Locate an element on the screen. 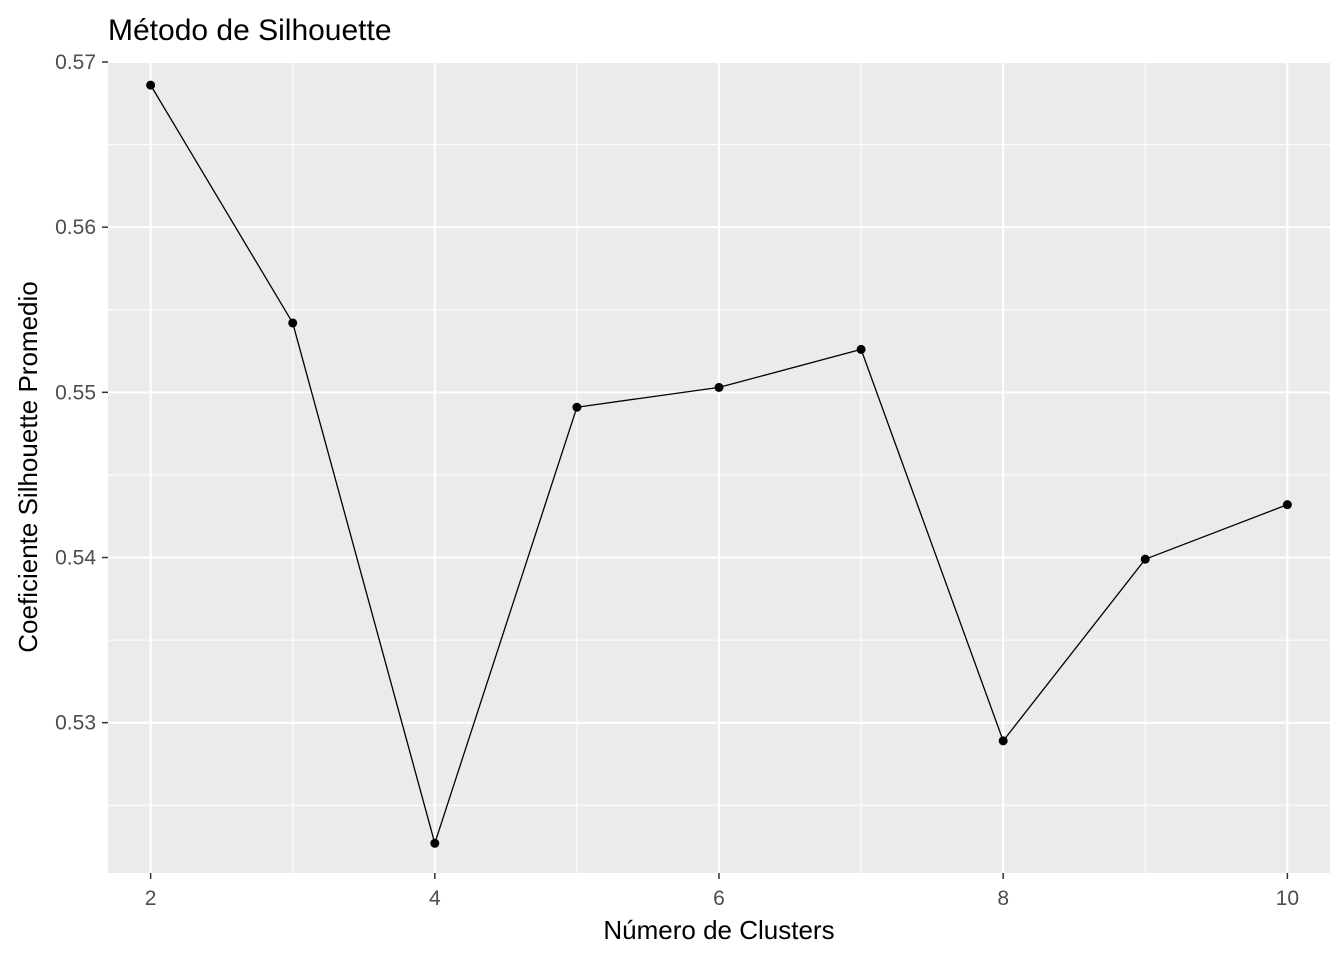 The image size is (1344, 960). x-tick-label: 4 is located at coordinates (435, 898).